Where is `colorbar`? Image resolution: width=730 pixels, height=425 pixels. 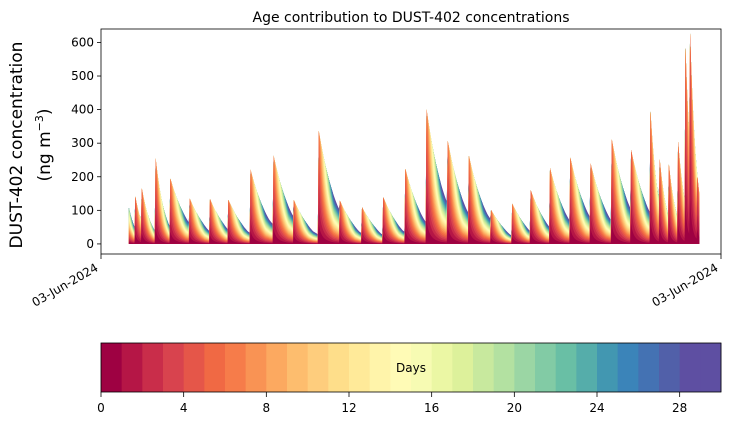 colorbar is located at coordinates (411, 367).